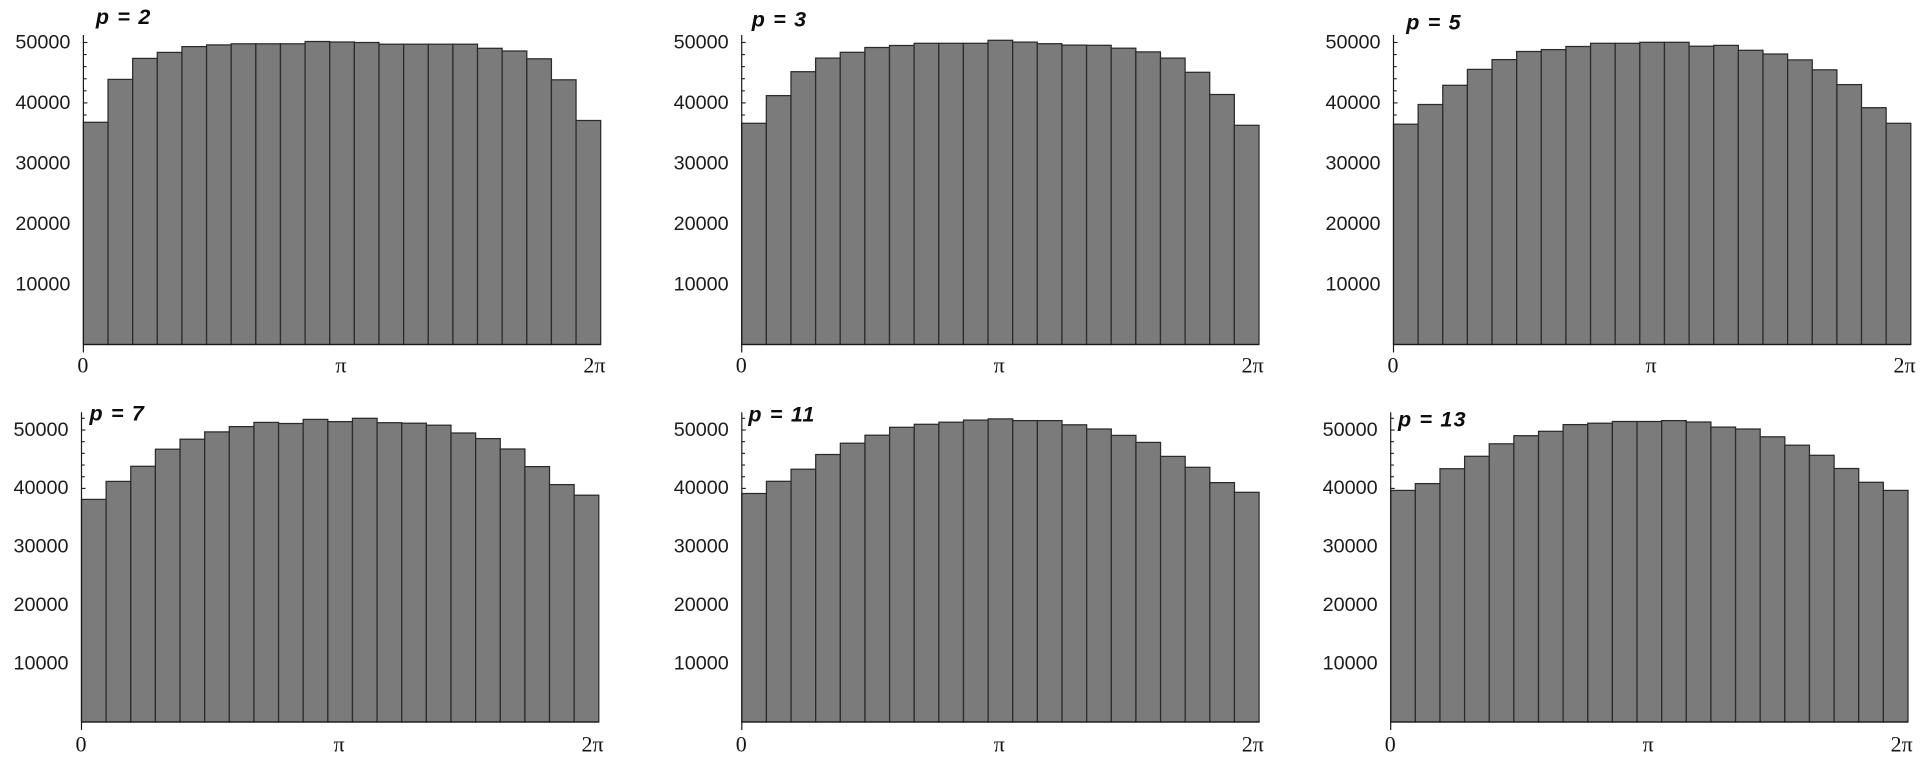 This screenshot has height=766, width=1928. I want to click on svg-text: p = 5, so click(1433, 23).